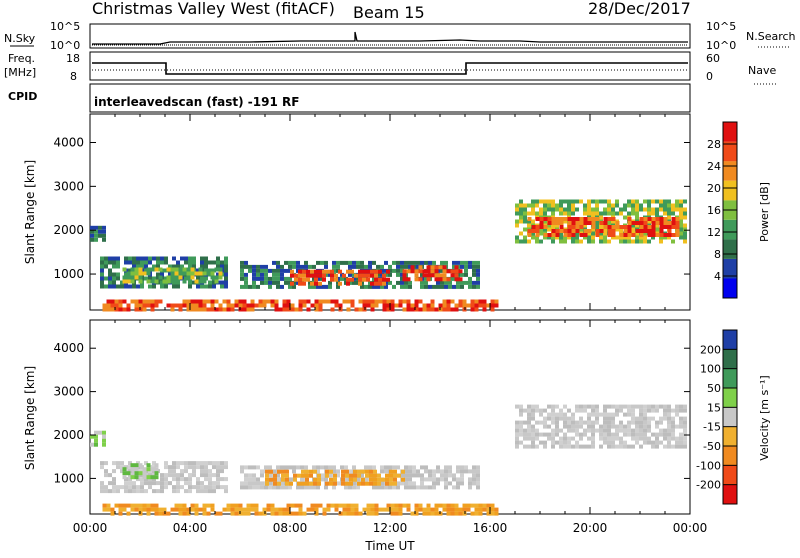 The image size is (800, 558). Describe the element at coordinates (730, 417) in the screenshot. I see `colorbar-segment` at that location.